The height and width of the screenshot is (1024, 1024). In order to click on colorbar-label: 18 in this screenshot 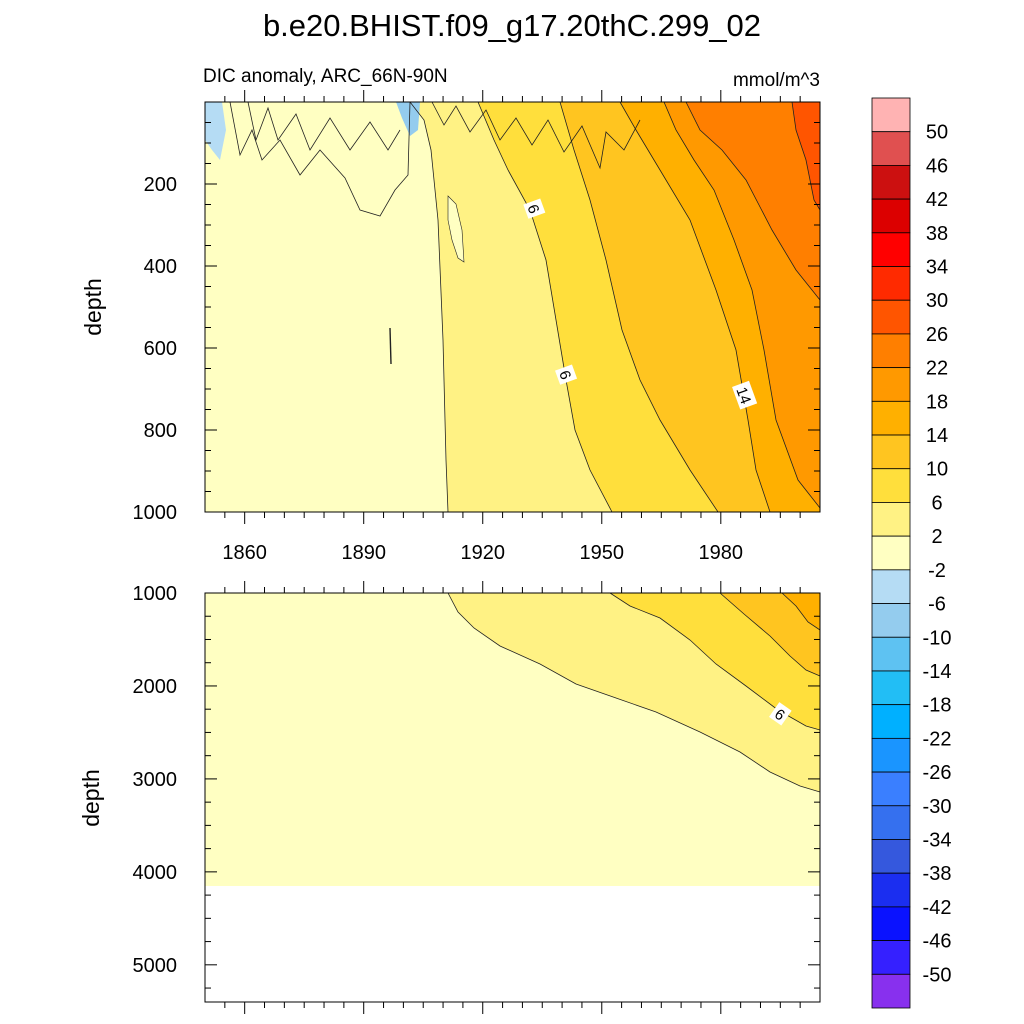, I will do `click(937, 402)`.